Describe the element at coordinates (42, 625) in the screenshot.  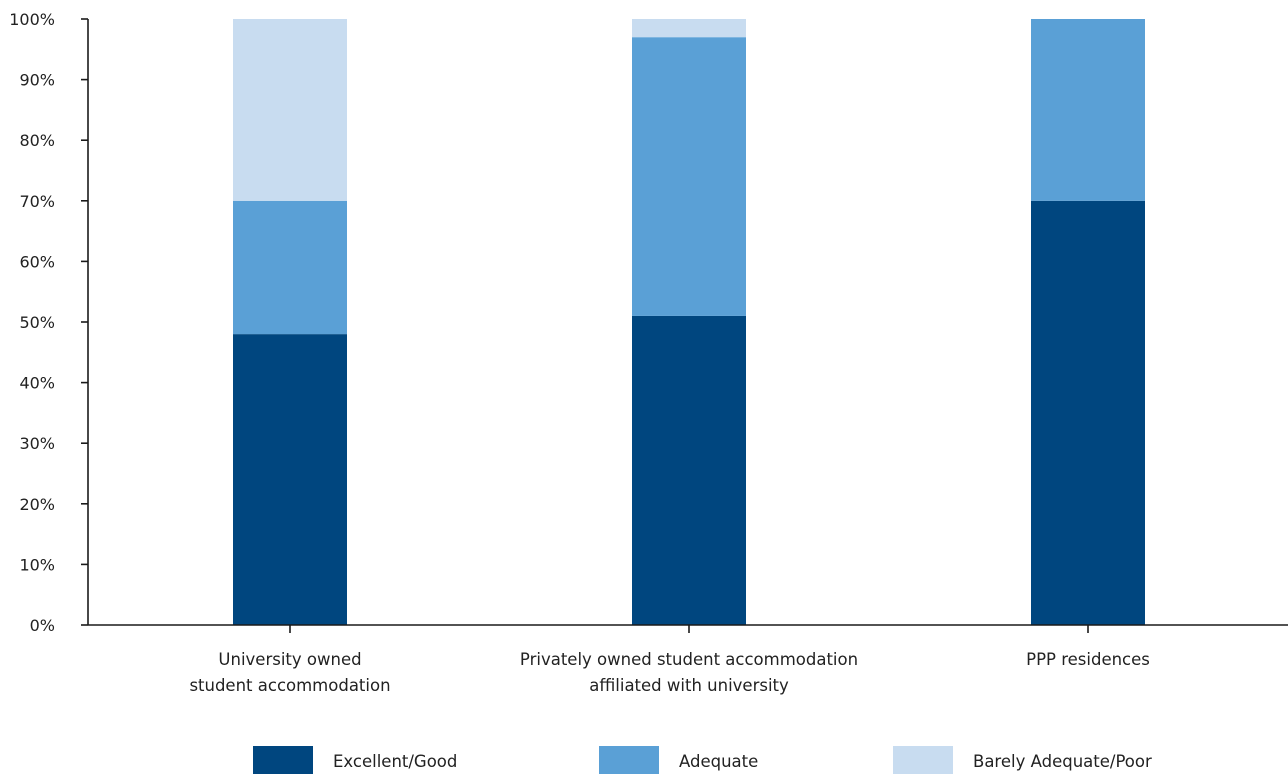
I see `y-tick-label: 0%` at that location.